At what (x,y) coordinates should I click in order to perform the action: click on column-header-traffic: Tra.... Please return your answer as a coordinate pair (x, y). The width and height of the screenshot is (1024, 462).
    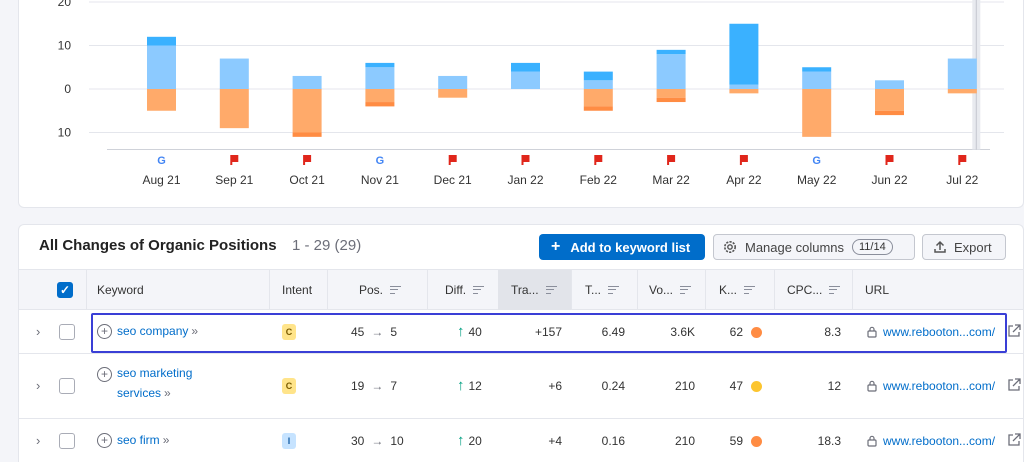
    Looking at the image, I should click on (534, 290).